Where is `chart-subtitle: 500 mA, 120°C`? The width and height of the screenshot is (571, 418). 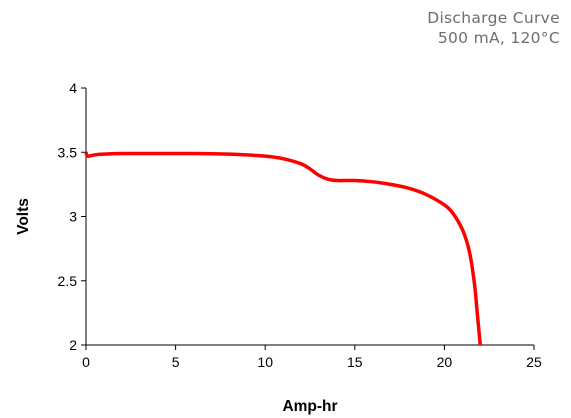 chart-subtitle: 500 mA, 120°C is located at coordinates (498, 38).